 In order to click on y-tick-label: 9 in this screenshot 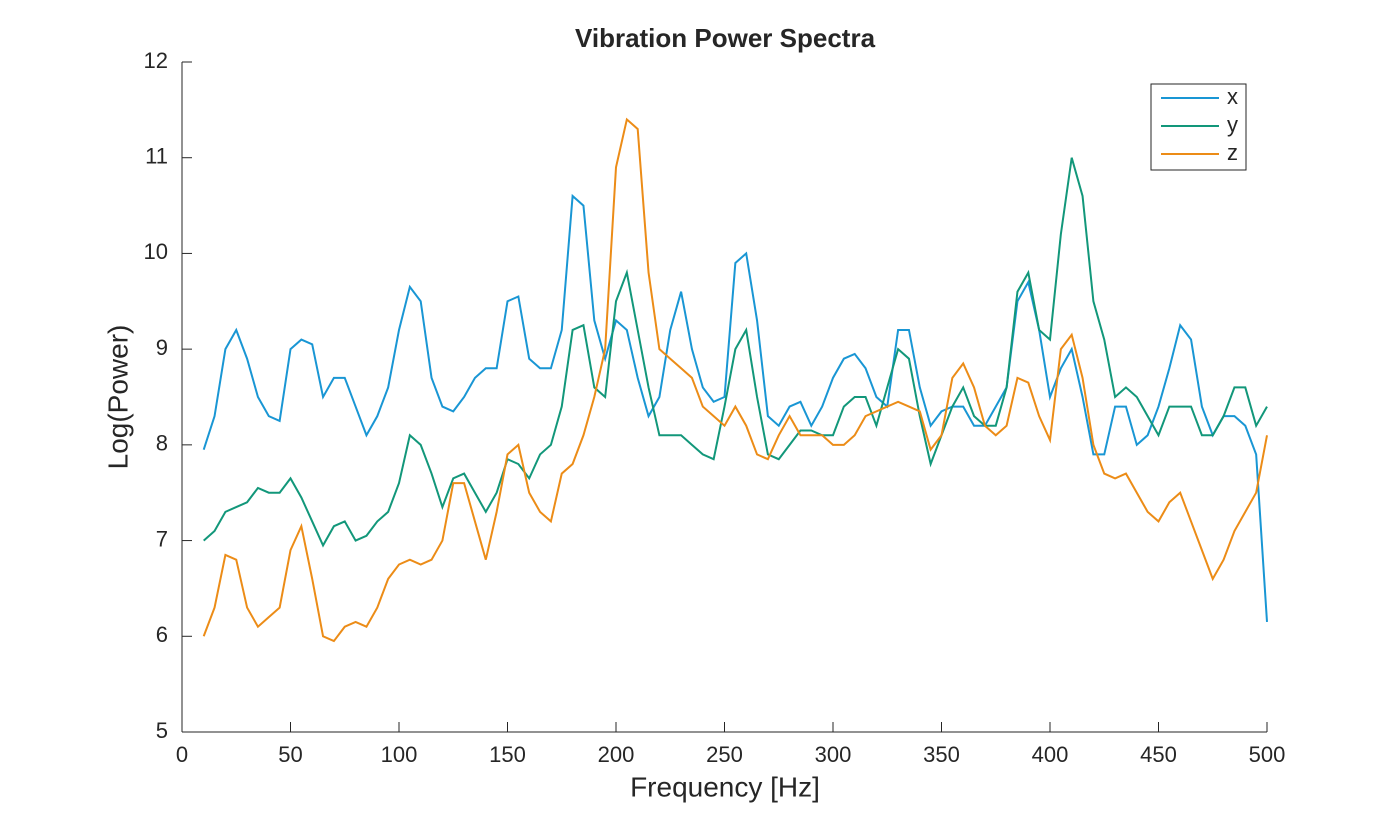, I will do `click(162, 347)`.